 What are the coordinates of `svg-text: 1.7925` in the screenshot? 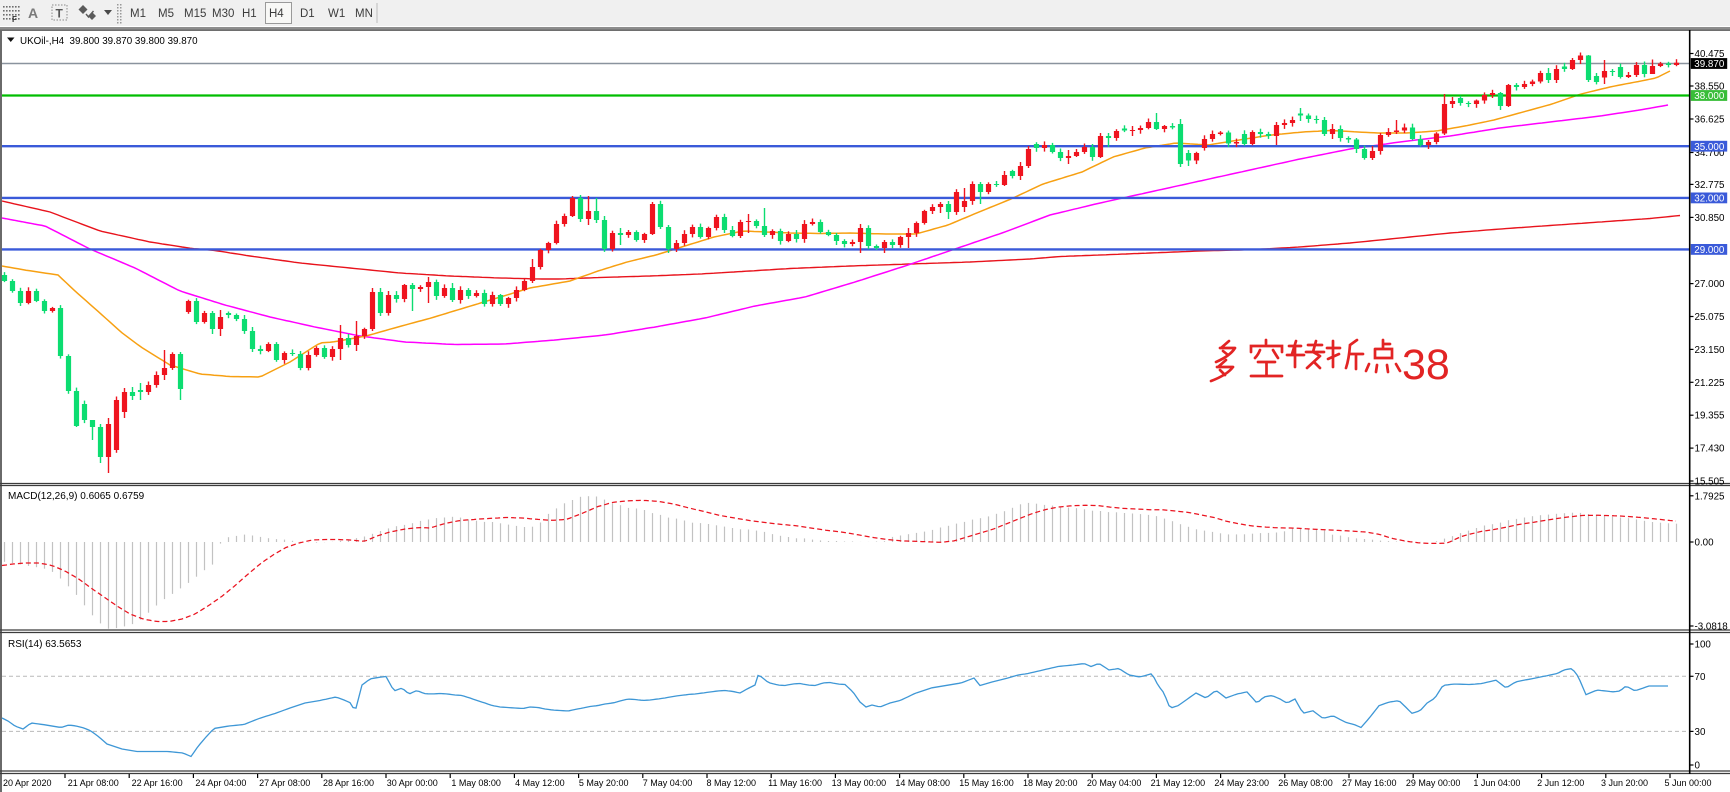 It's located at (1710, 496).